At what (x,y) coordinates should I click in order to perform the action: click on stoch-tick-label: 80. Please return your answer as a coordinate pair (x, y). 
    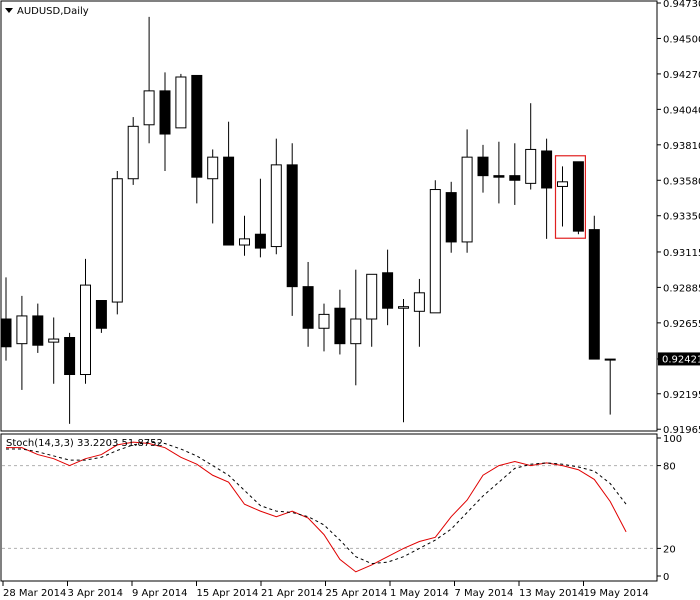
    Looking at the image, I should click on (669, 467).